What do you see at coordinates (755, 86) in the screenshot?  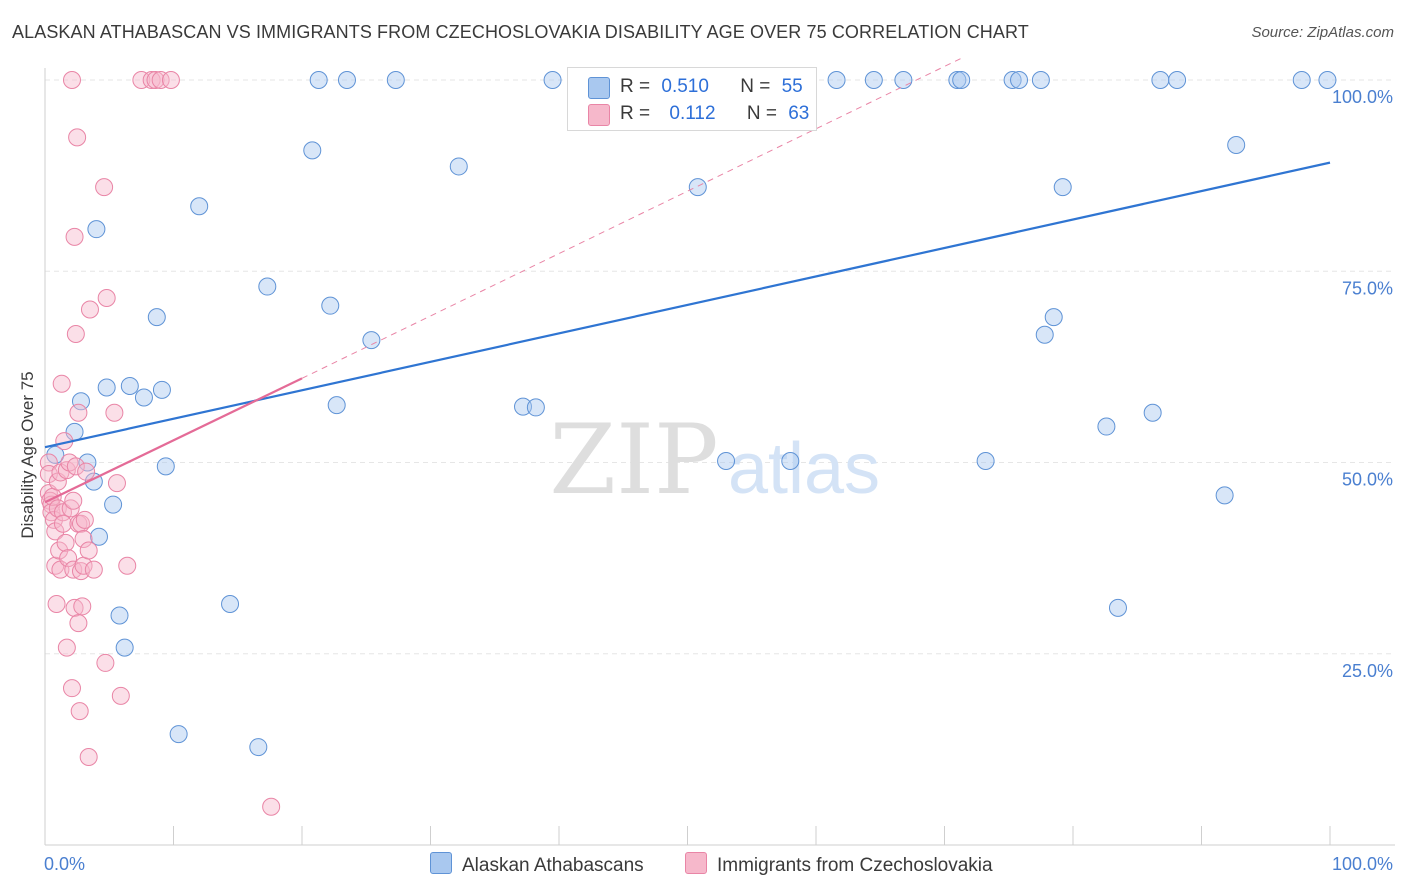 I see `legend-n-label: N =` at bounding box center [755, 86].